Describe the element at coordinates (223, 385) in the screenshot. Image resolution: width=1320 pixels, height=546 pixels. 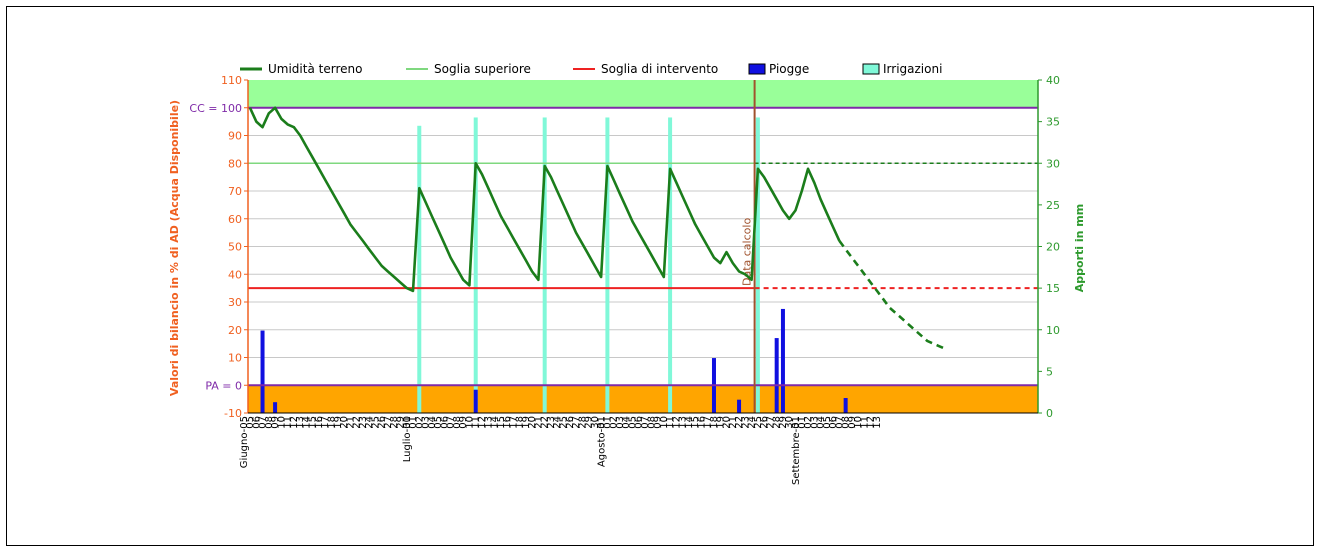
I see `y-left-tick-label: PA = 0` at that location.